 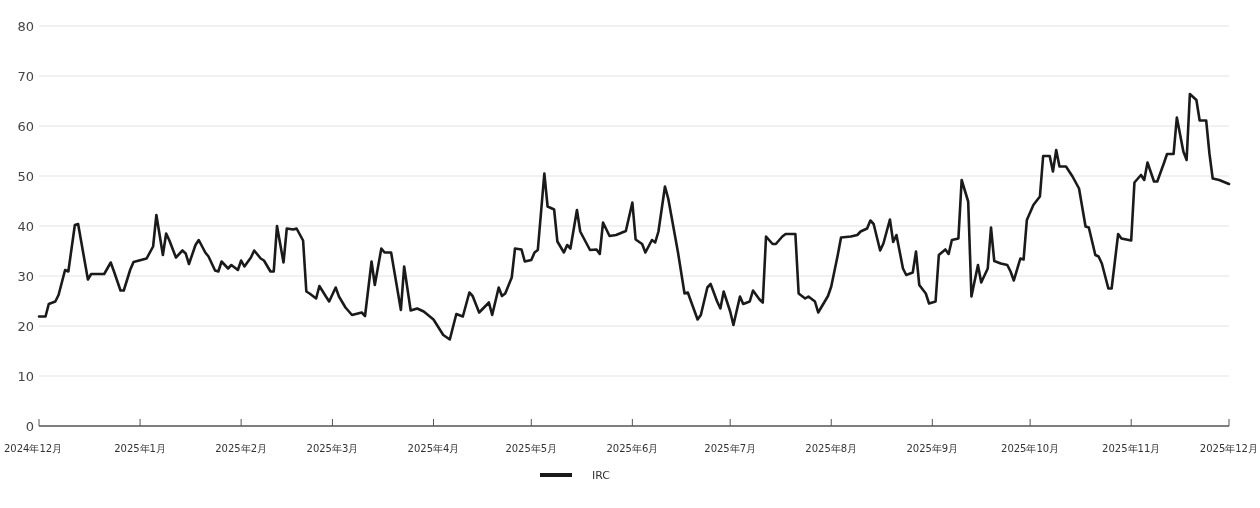 What do you see at coordinates (33, 448) in the screenshot?
I see `x-tick-label: 2024年12月` at bounding box center [33, 448].